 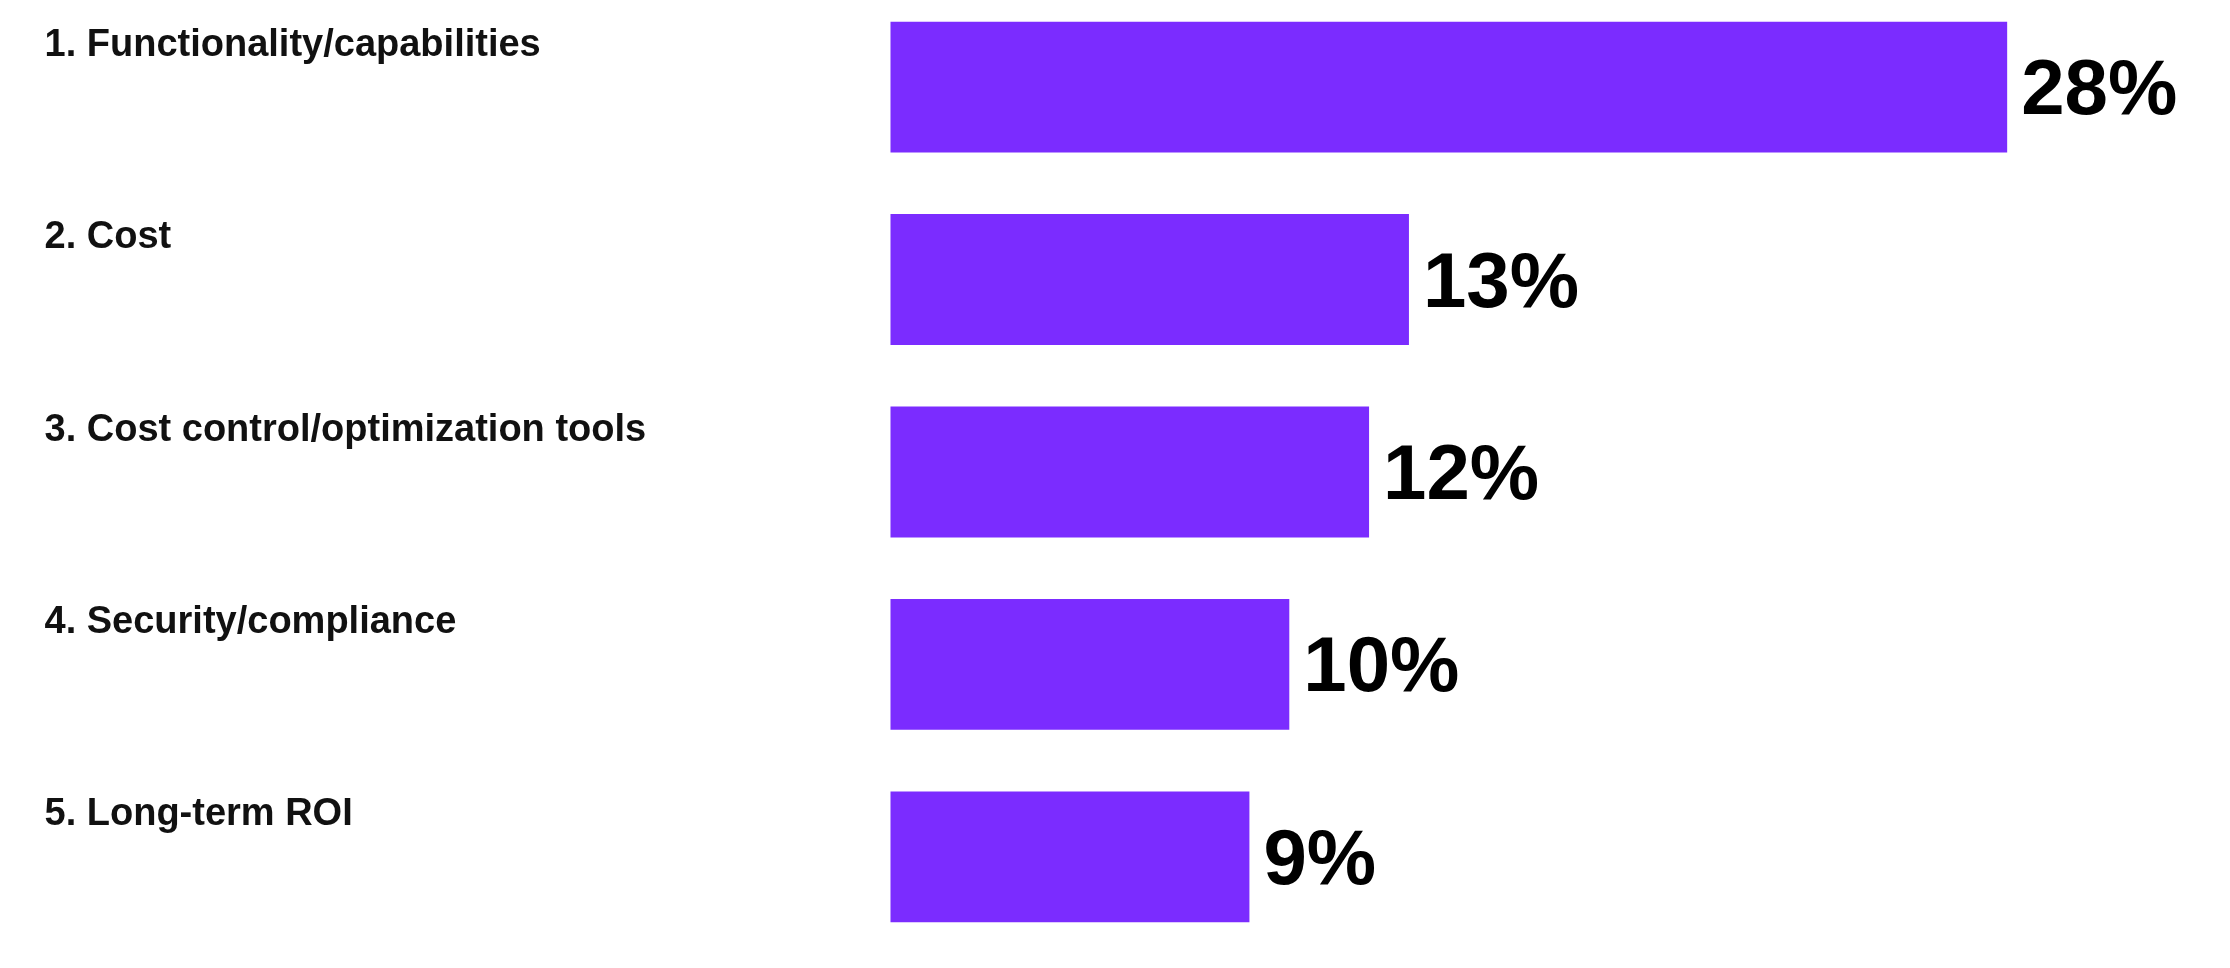 What do you see at coordinates (108, 235) in the screenshot?
I see `y-tick-label: 2. Cost` at bounding box center [108, 235].